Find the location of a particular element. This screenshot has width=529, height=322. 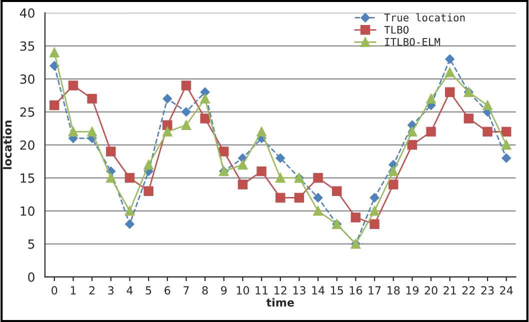

x-tick-label: 13 is located at coordinates (299, 290).